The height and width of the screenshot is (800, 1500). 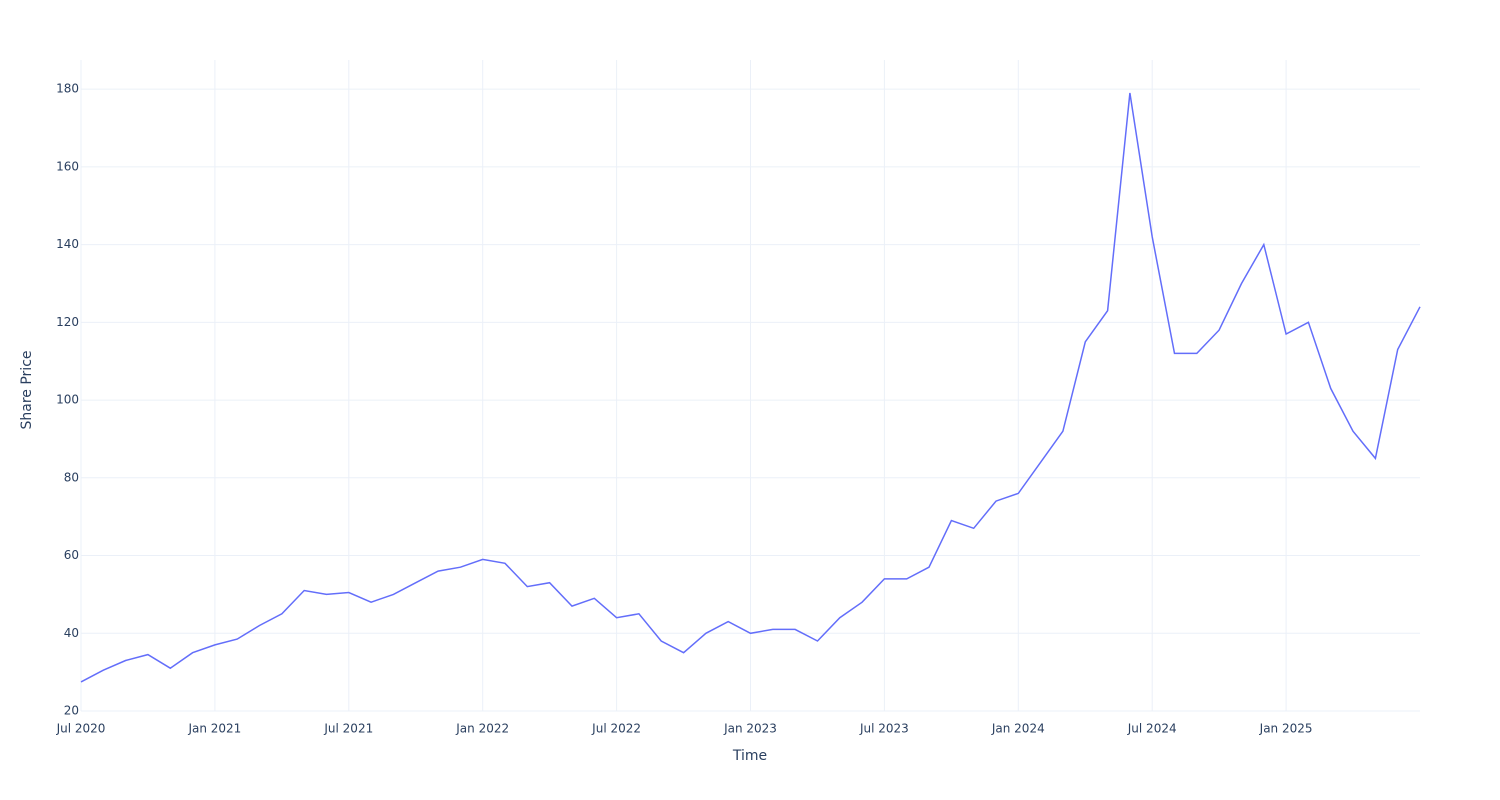 I want to click on x-tick-label: Jul 2021, so click(x=348, y=729).